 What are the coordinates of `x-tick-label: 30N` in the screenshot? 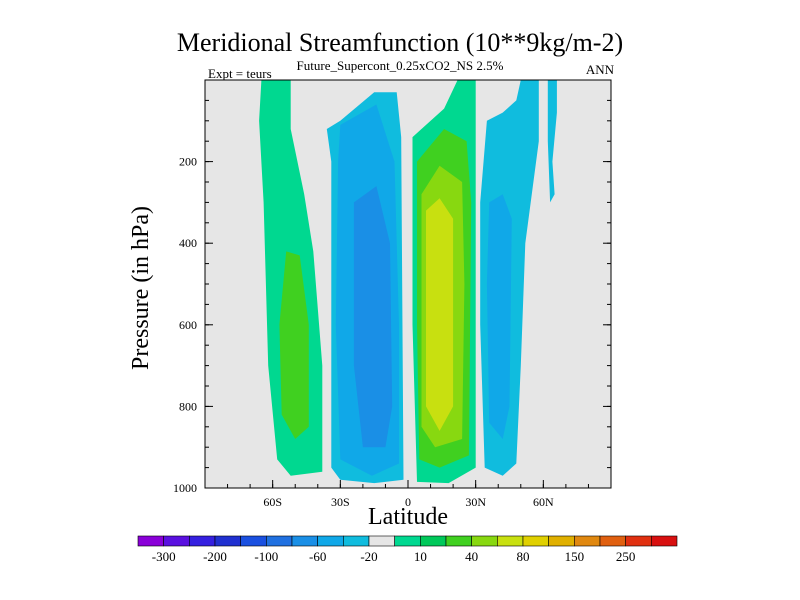 It's located at (475, 502).